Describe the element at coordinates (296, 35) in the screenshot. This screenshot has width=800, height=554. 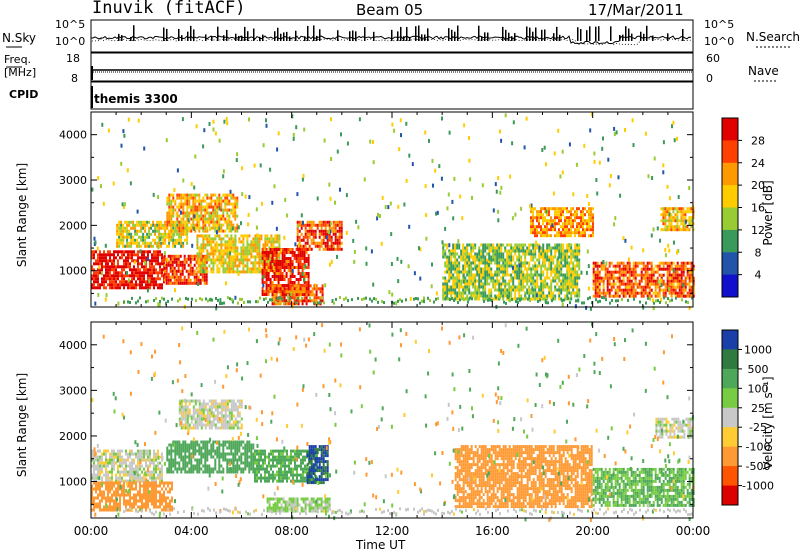
I see `nsky-bar` at that location.